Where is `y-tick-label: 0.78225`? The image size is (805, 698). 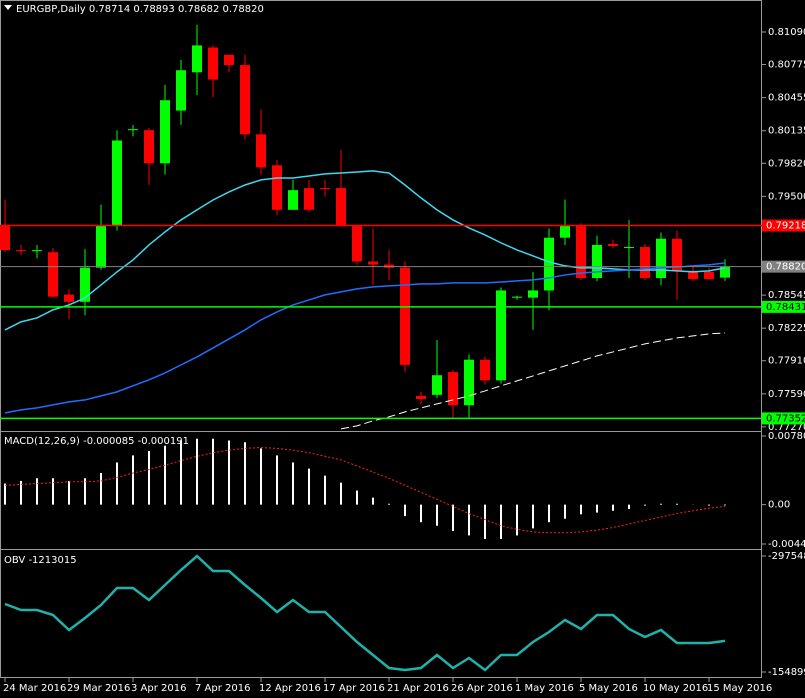
y-tick-label: 0.78225 is located at coordinates (786, 328).